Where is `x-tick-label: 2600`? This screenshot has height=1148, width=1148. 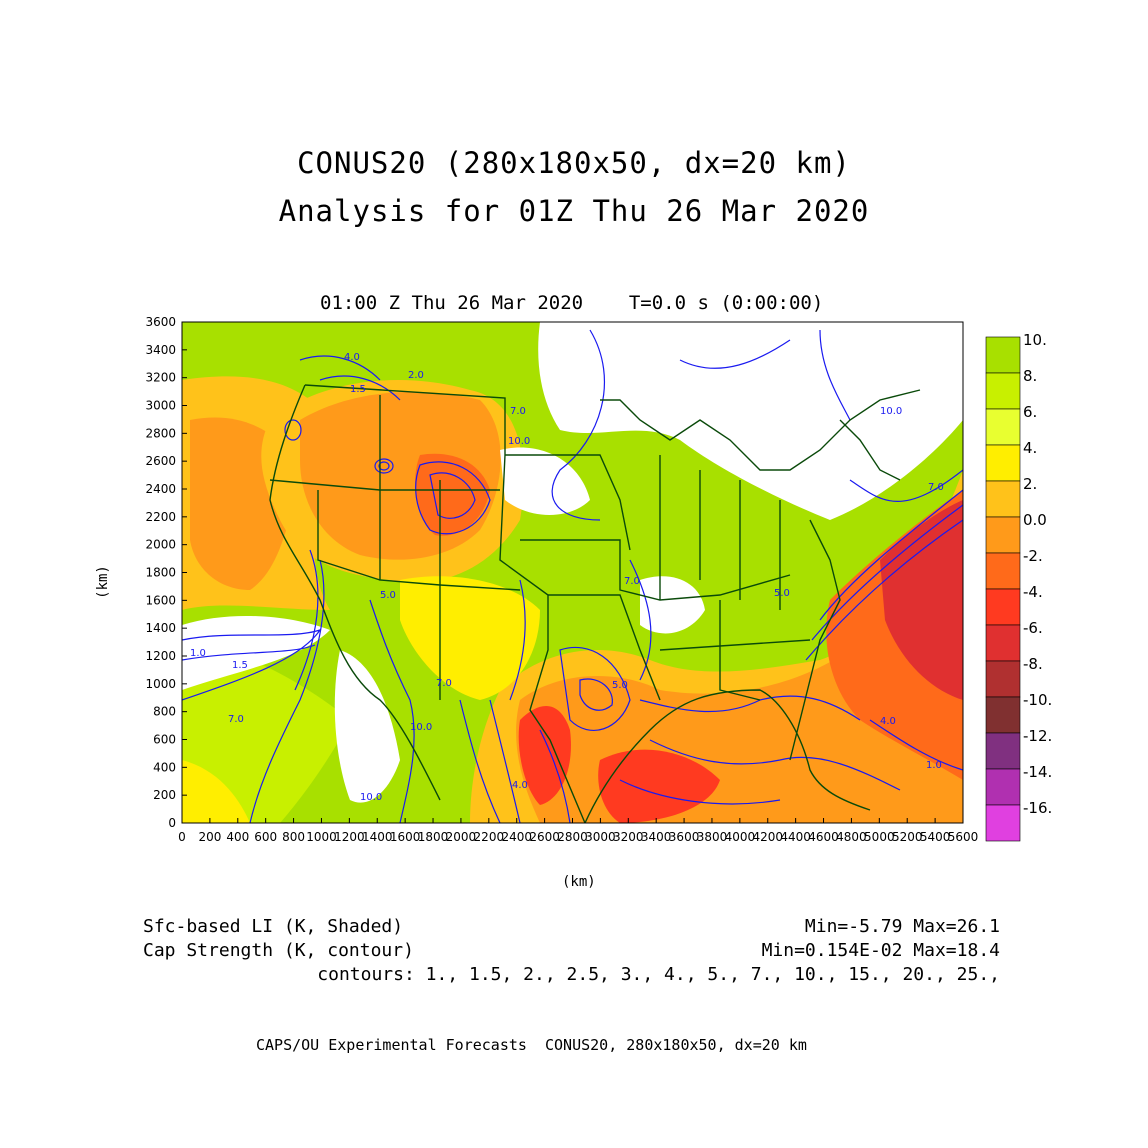 x-tick-label: 2600 is located at coordinates (544, 837).